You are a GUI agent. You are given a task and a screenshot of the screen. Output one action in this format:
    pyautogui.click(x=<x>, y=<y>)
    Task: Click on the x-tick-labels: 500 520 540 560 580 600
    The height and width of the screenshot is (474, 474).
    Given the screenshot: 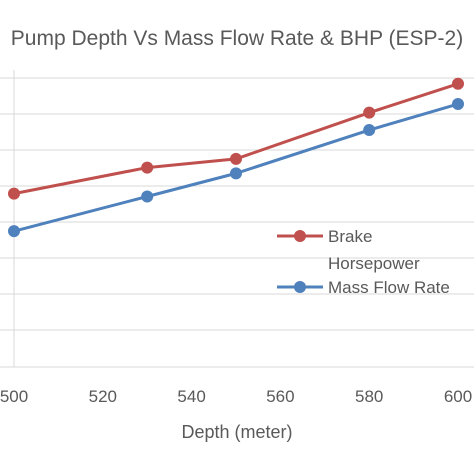 What is the action you would take?
    pyautogui.click(x=236, y=396)
    